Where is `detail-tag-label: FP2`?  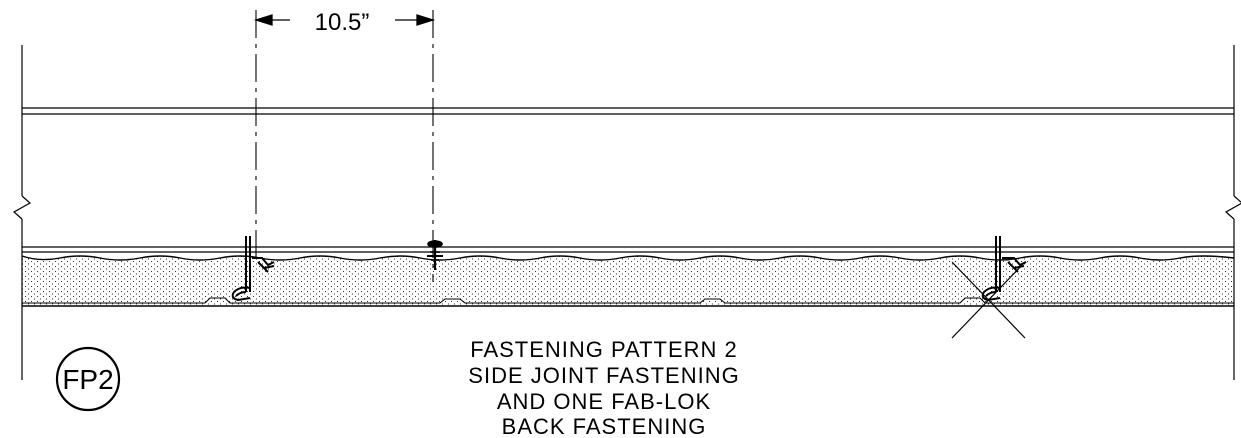
detail-tag-label: FP2 is located at coordinates (87, 379).